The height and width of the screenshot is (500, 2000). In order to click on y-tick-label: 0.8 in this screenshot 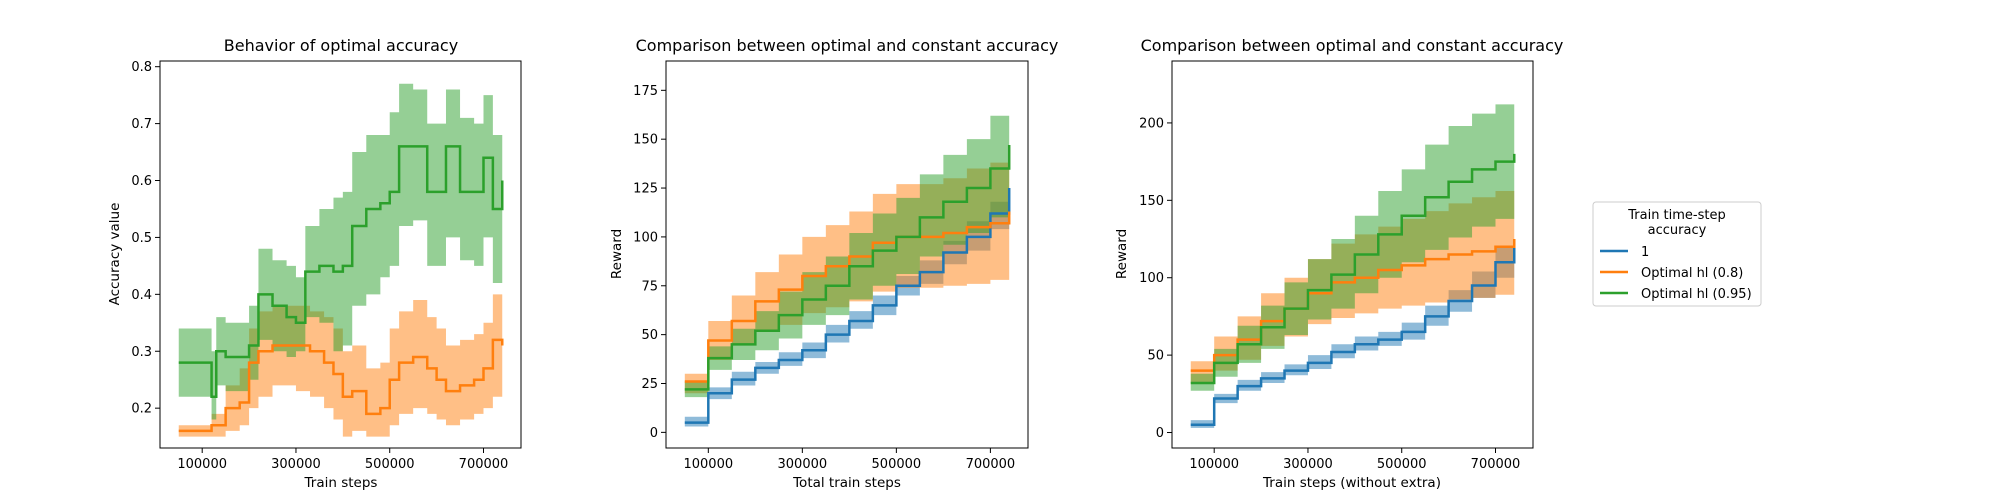, I will do `click(141, 67)`.